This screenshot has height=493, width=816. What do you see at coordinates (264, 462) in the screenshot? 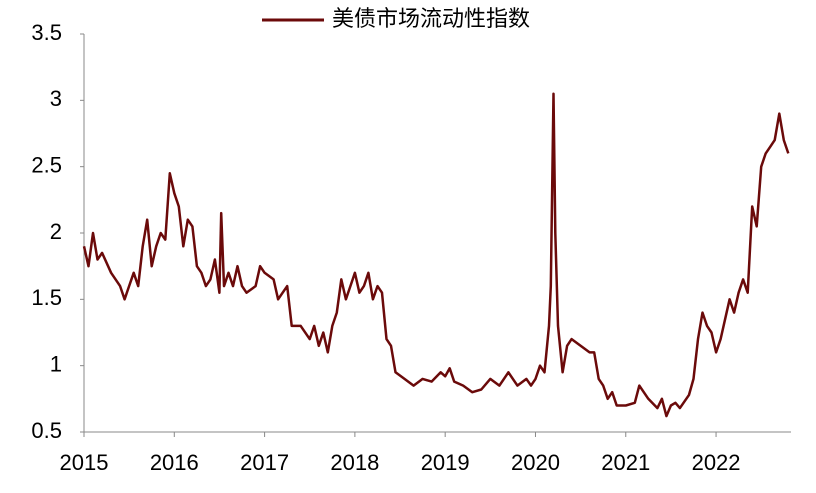
I see `x-tick-label: 2017` at bounding box center [264, 462].